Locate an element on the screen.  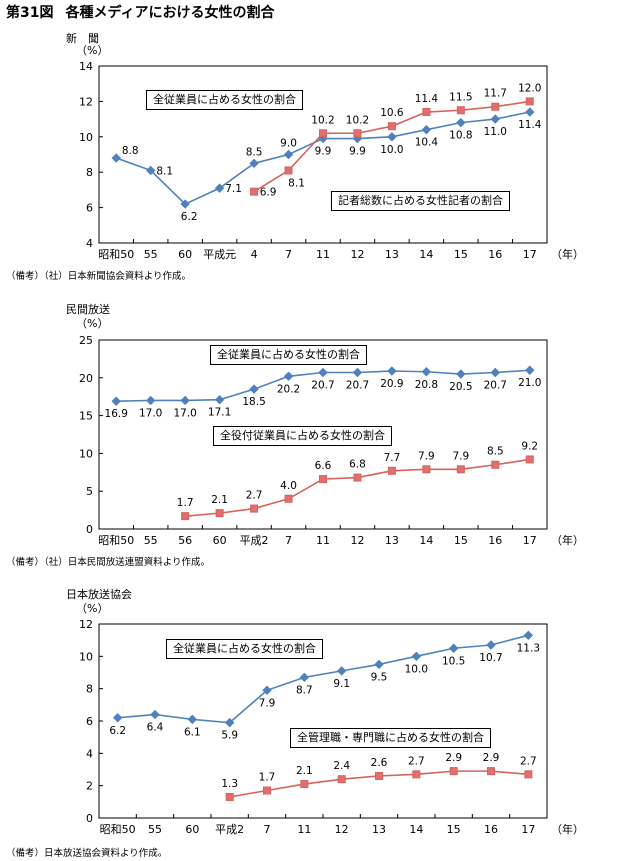
x-tick-label: 7 is located at coordinates (288, 540).